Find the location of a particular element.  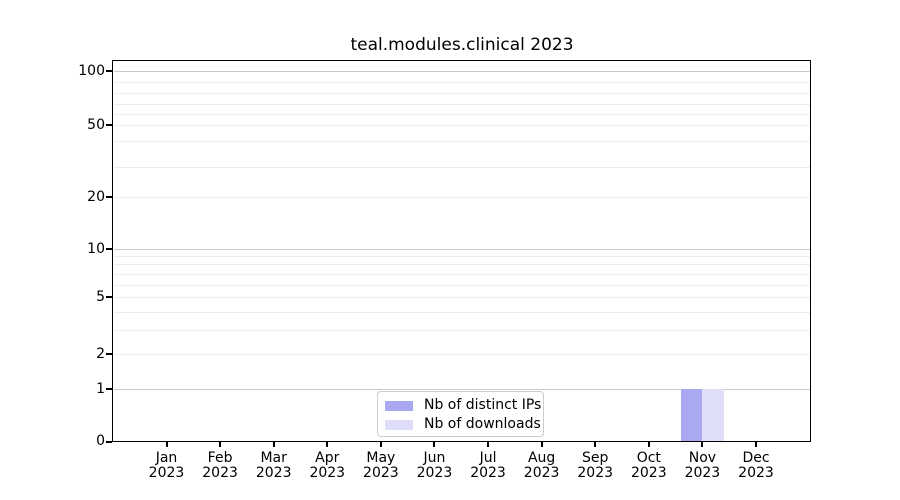

legend-item-distinct-ips: Nb of distinct IPs is located at coordinates (460, 405).